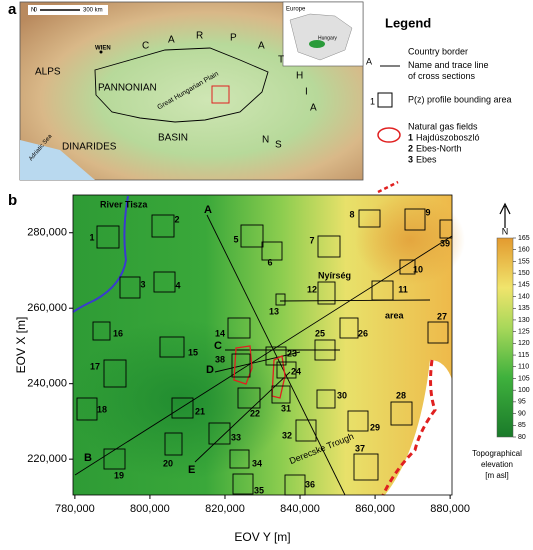  I want to click on profile-label: 7, so click(311, 240).